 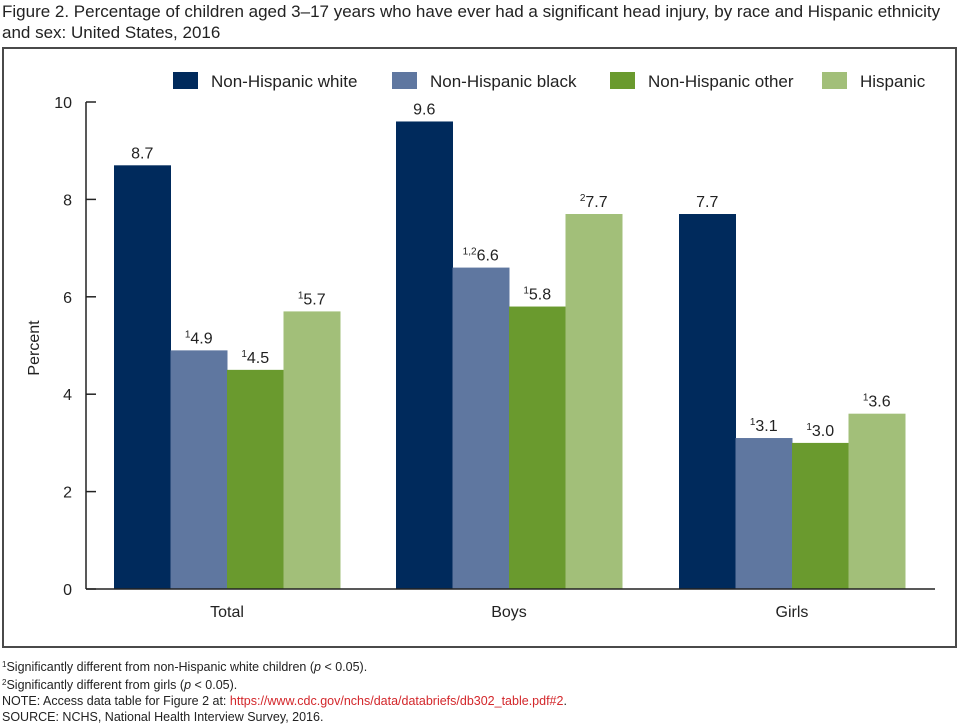 What do you see at coordinates (792, 612) in the screenshot?
I see `x-category-label: Girls` at bounding box center [792, 612].